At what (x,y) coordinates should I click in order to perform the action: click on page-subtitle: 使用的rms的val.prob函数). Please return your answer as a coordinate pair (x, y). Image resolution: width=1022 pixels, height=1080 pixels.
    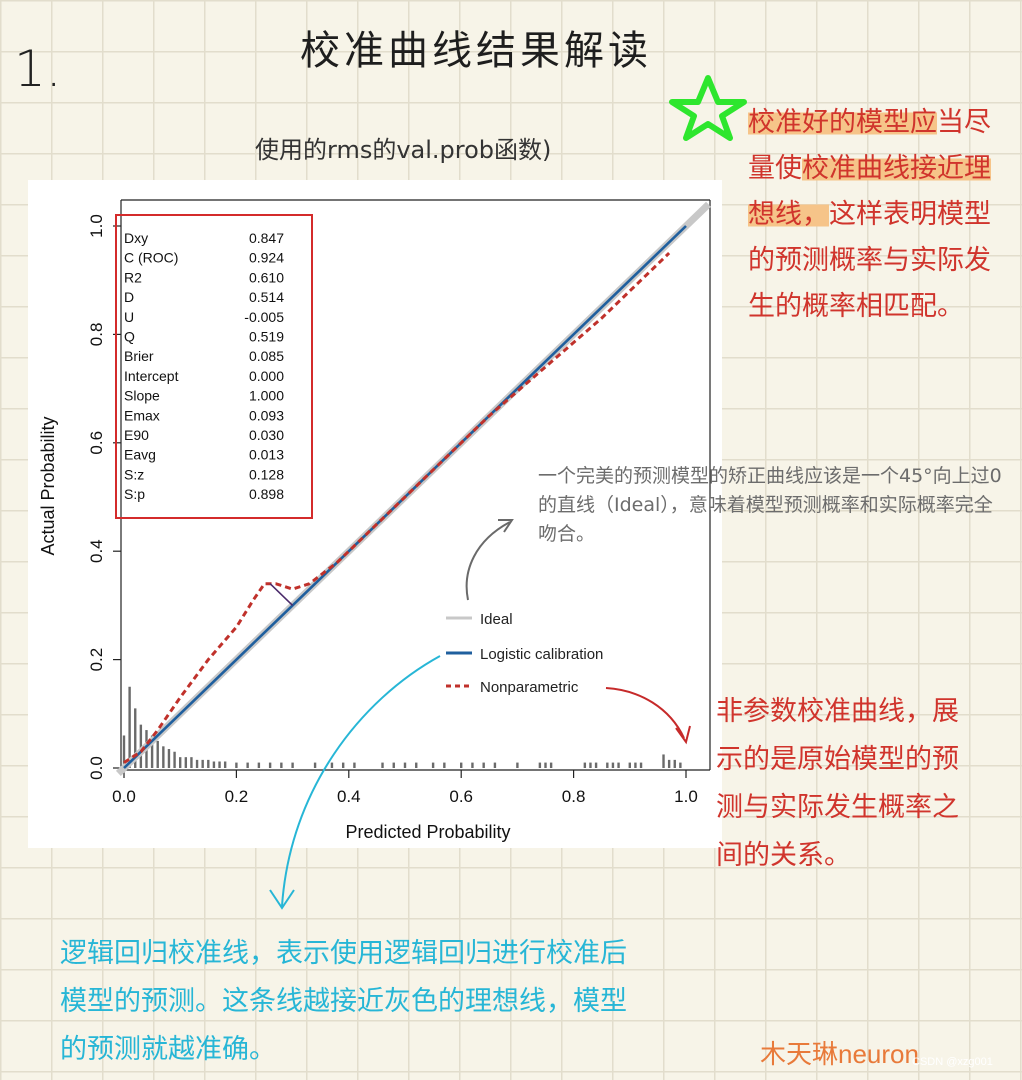
    Looking at the image, I should click on (403, 150).